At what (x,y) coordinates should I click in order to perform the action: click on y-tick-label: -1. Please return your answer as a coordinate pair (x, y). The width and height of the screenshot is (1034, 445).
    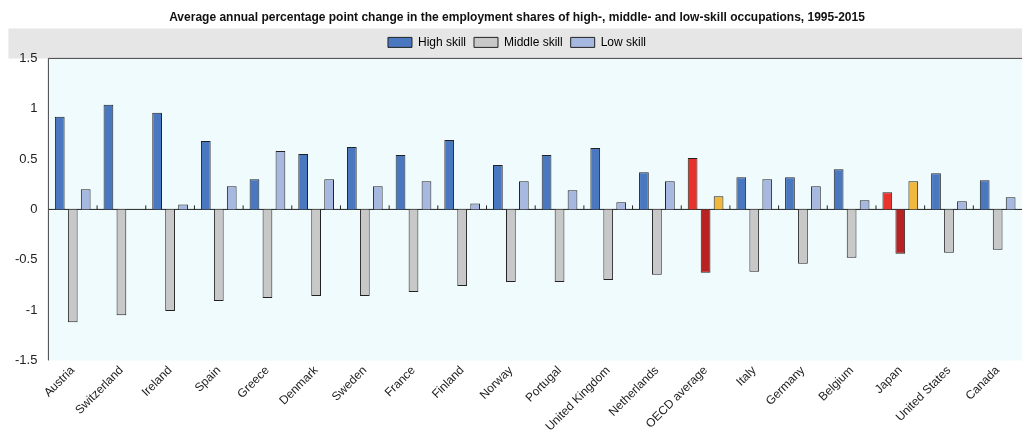
    Looking at the image, I should click on (31, 309).